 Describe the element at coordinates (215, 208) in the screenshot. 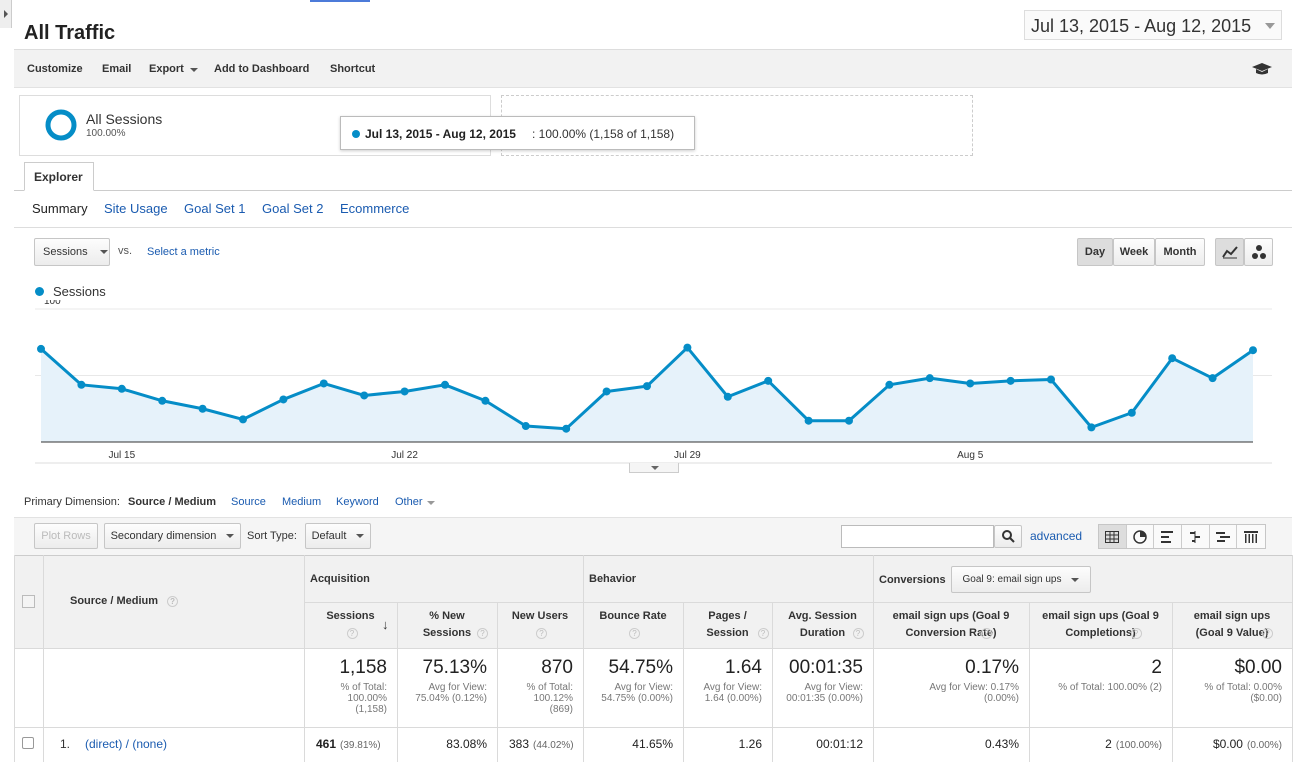

I see `subtab-goal-set-1: Goal Set 1` at that location.